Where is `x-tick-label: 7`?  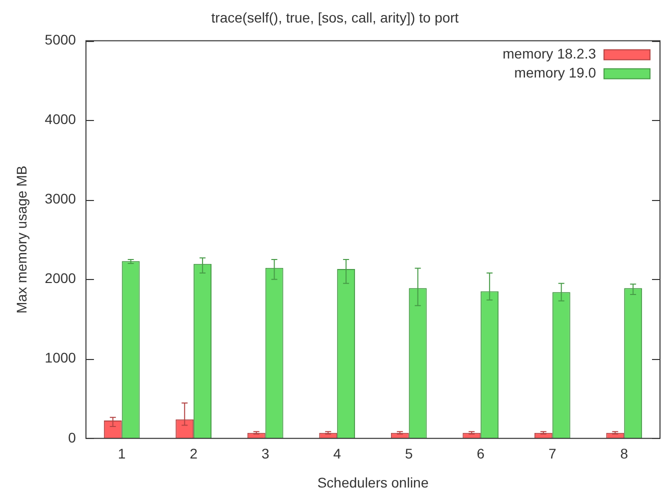
x-tick-label: 7 is located at coordinates (552, 454).